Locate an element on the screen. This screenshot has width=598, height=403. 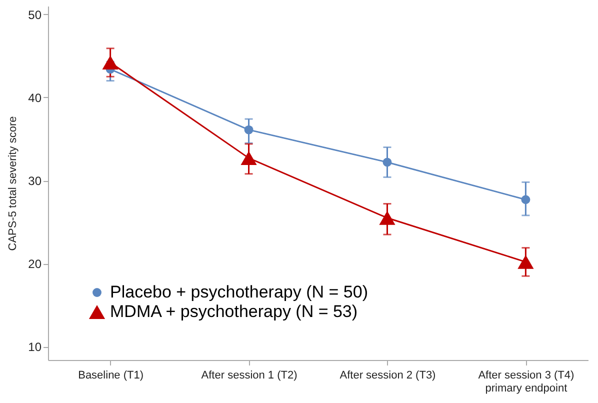
x-tick-label: Baseline (T1) is located at coordinates (111, 376).